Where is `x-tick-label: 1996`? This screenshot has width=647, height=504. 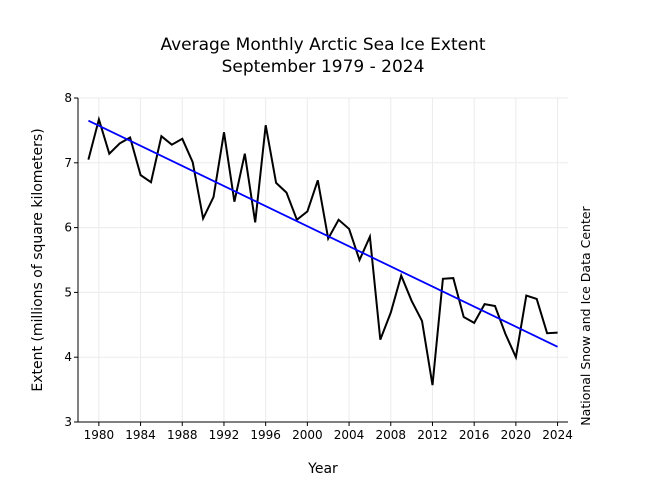 x-tick-label: 1996 is located at coordinates (265, 435).